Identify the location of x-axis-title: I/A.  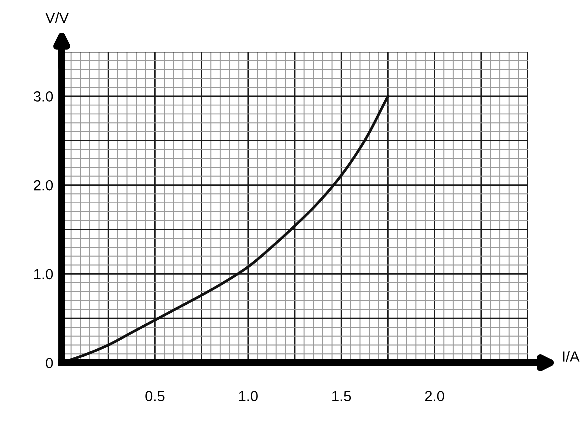
(571, 356).